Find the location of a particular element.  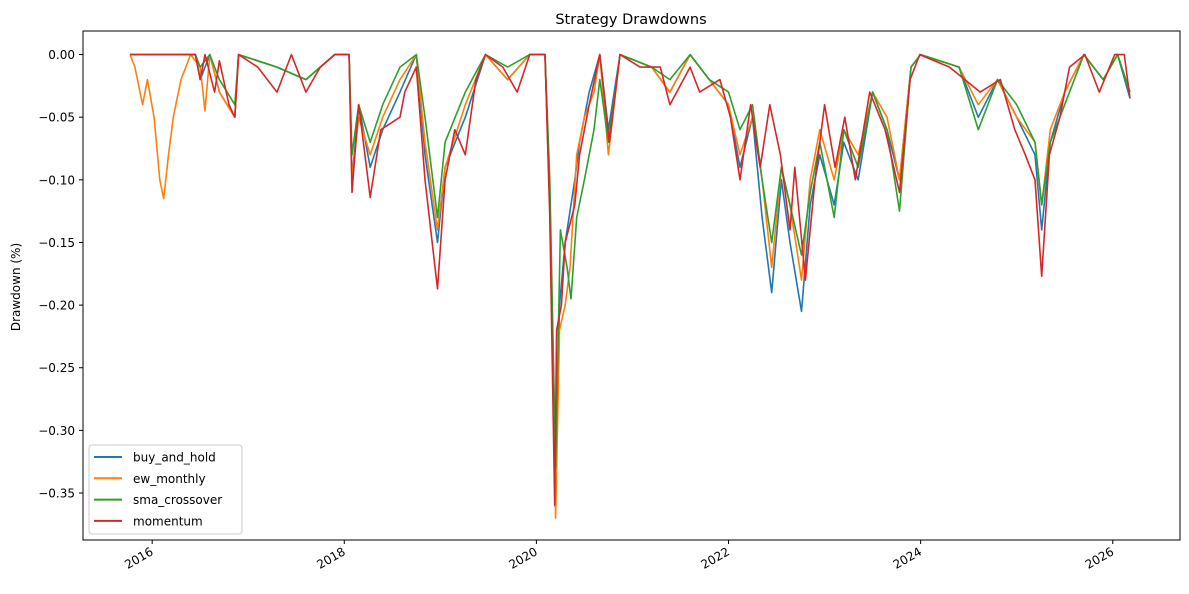

x-tick-label: 2026 is located at coordinates (1099, 557).